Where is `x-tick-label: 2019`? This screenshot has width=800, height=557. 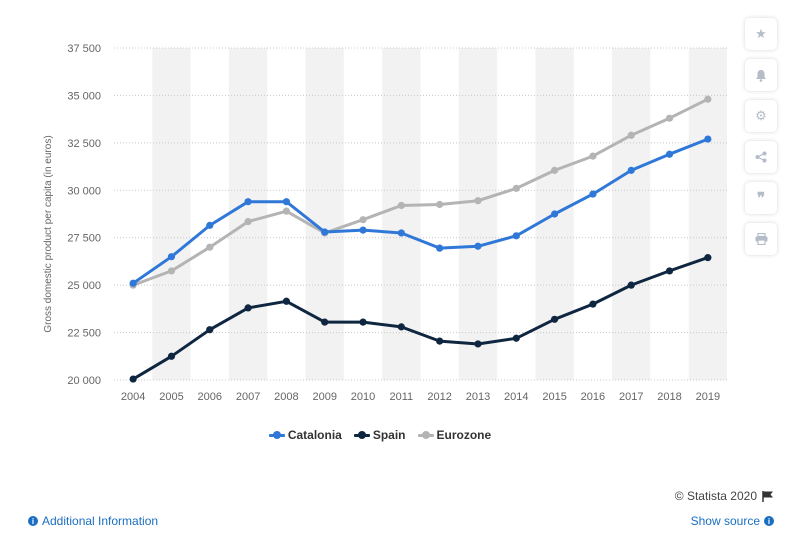 x-tick-label: 2019 is located at coordinates (708, 397).